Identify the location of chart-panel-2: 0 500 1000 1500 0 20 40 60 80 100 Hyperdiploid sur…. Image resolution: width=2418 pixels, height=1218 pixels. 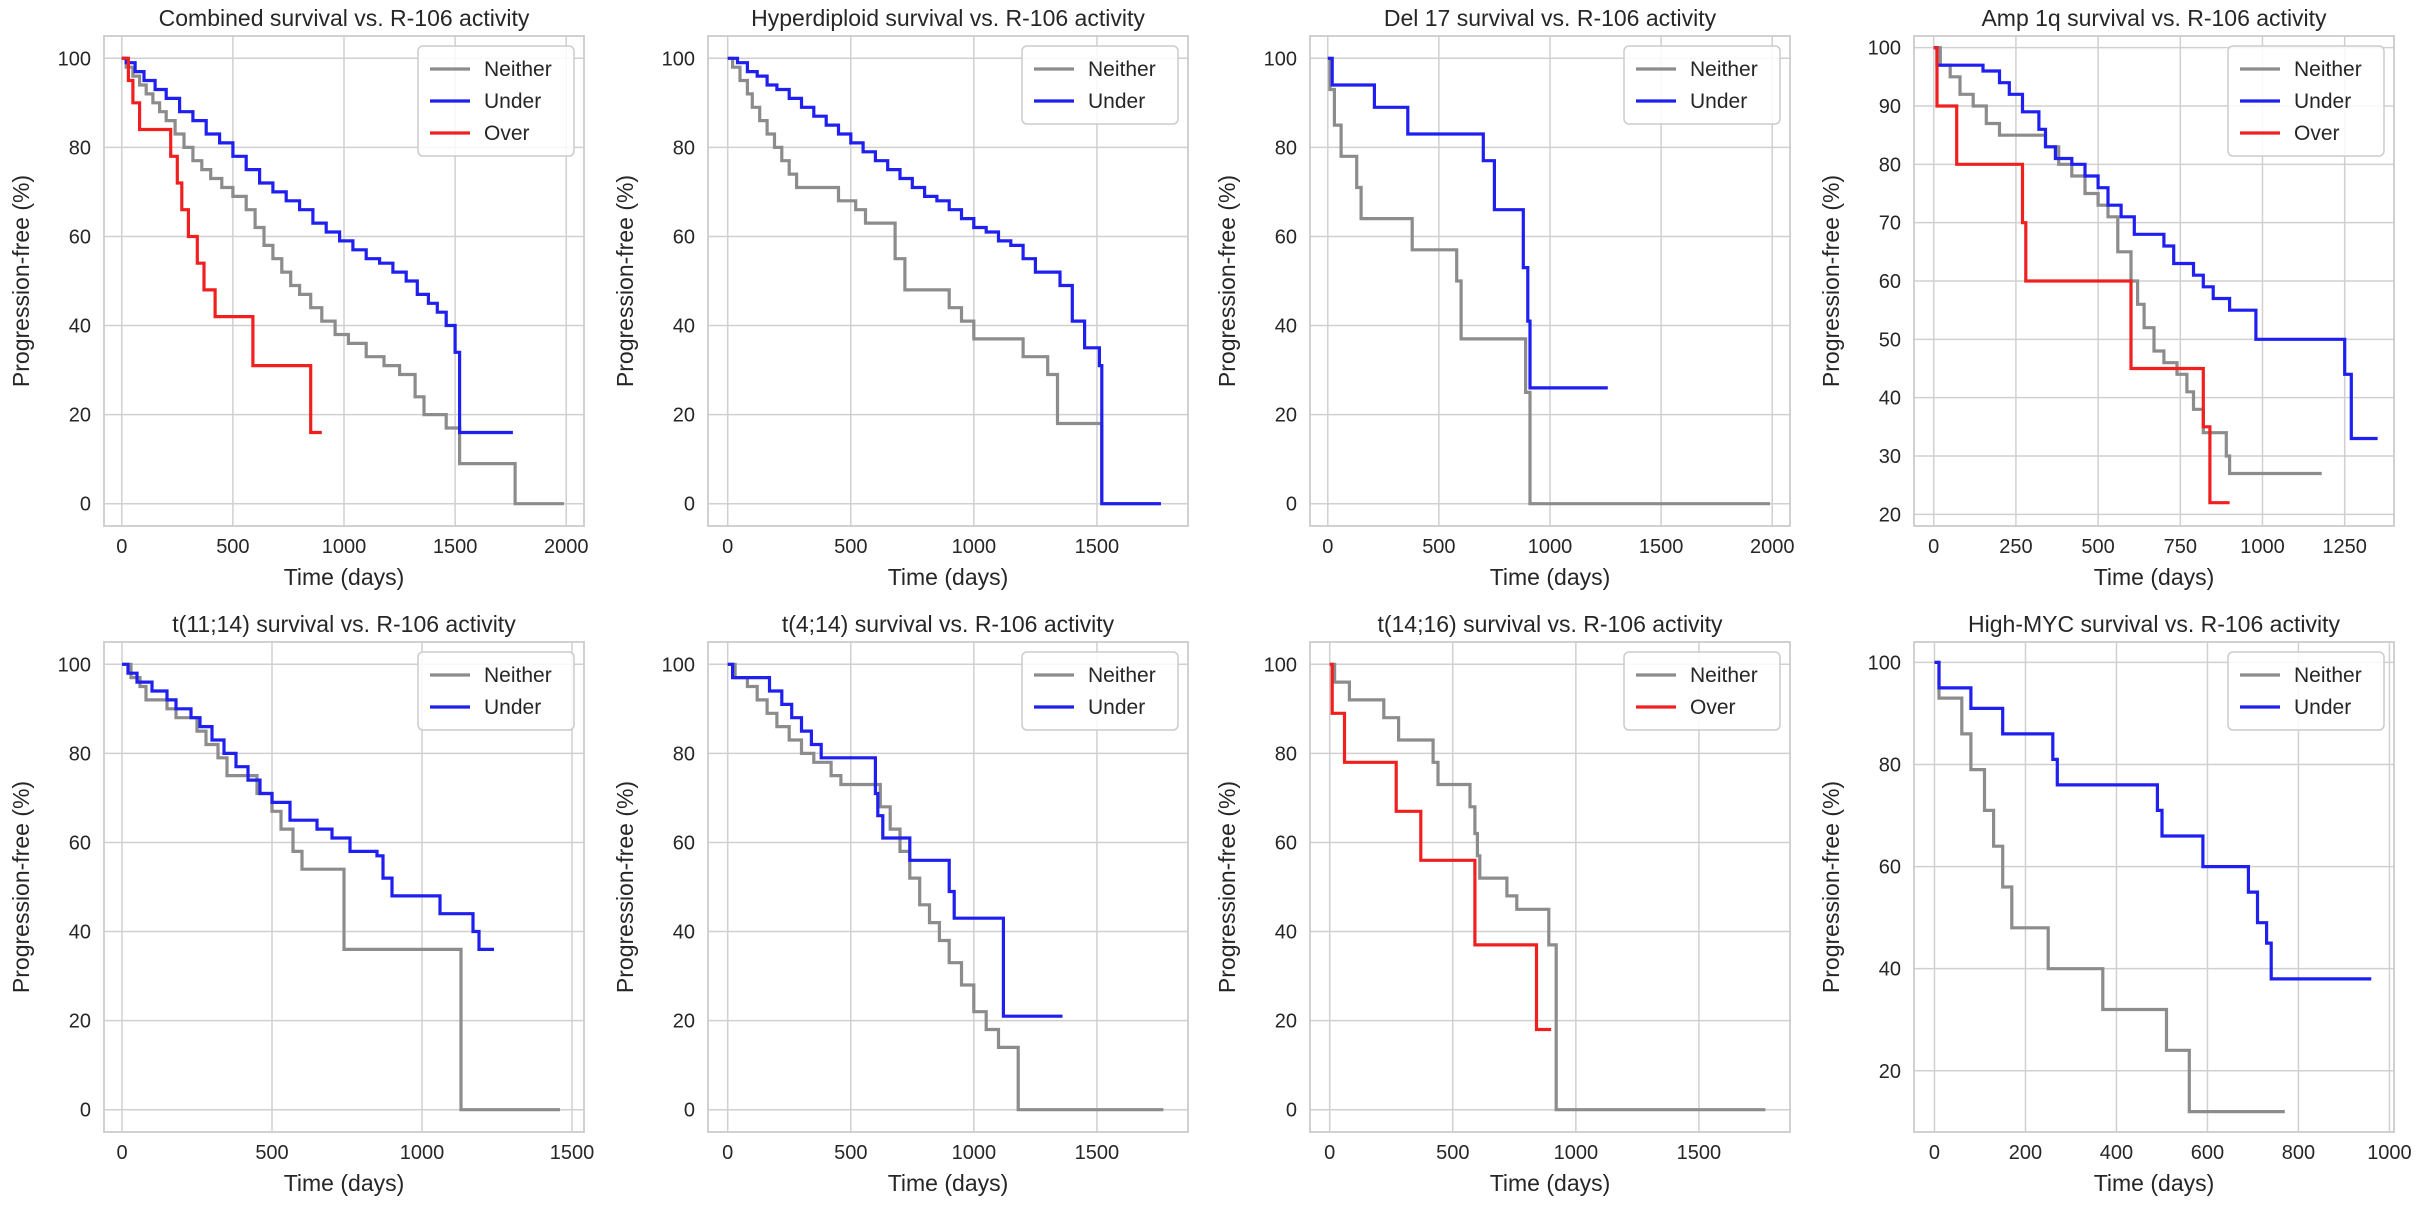
(900, 297).